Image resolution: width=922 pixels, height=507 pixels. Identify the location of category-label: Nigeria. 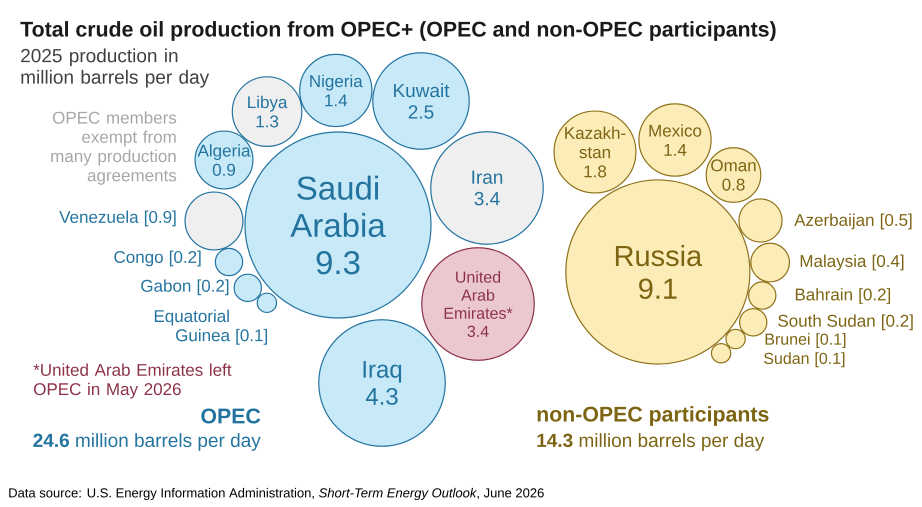
(336, 82).